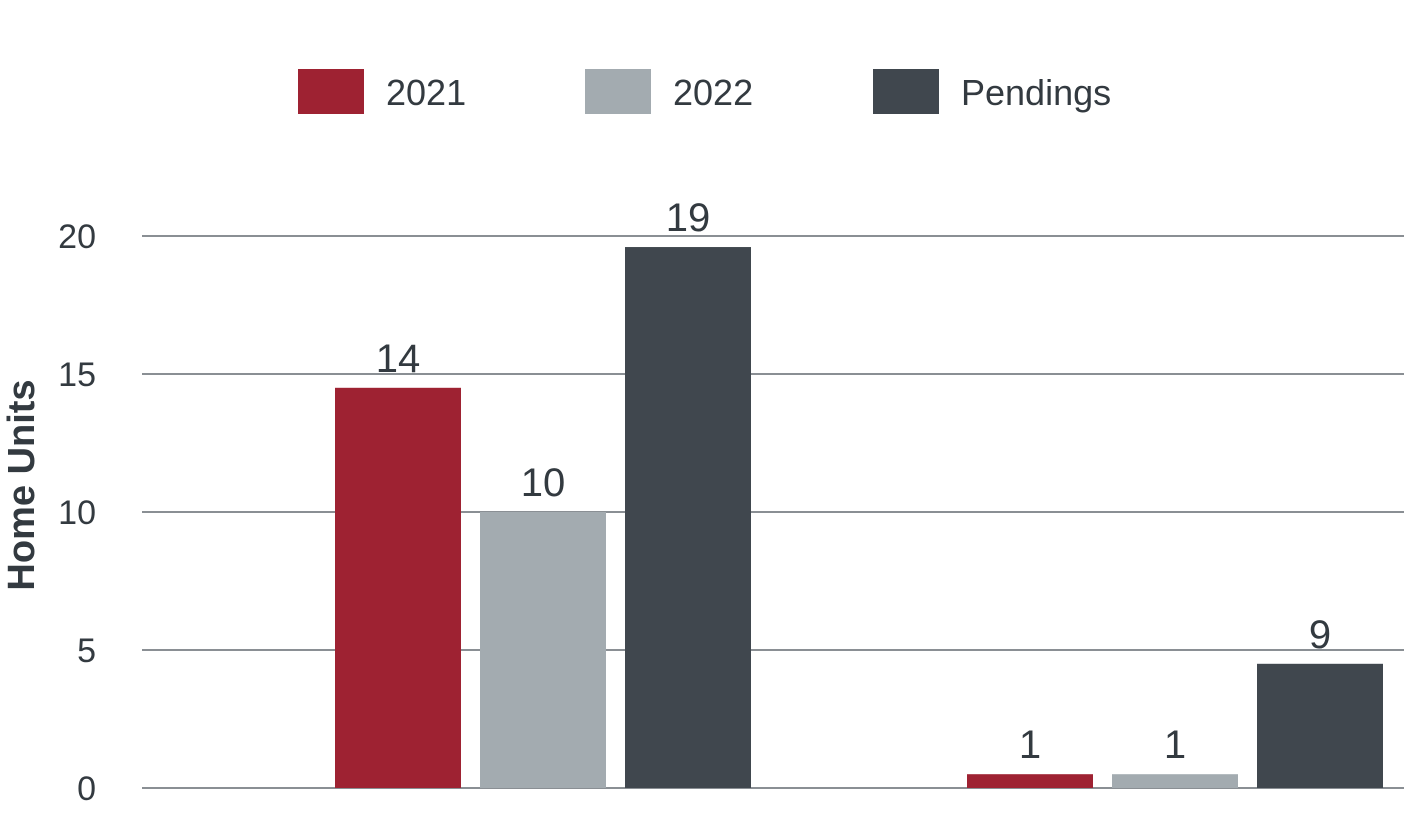  What do you see at coordinates (77, 237) in the screenshot?
I see `y-tick-label: 20` at bounding box center [77, 237].